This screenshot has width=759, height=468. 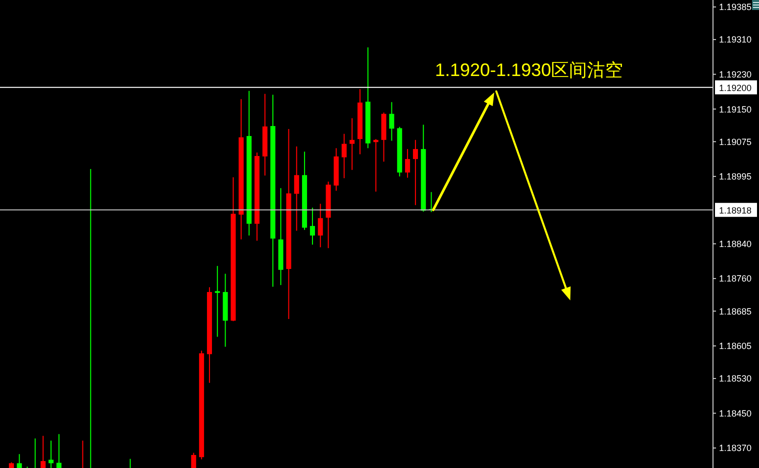 I want to click on y-tick-label: 1.18370, so click(x=735, y=448).